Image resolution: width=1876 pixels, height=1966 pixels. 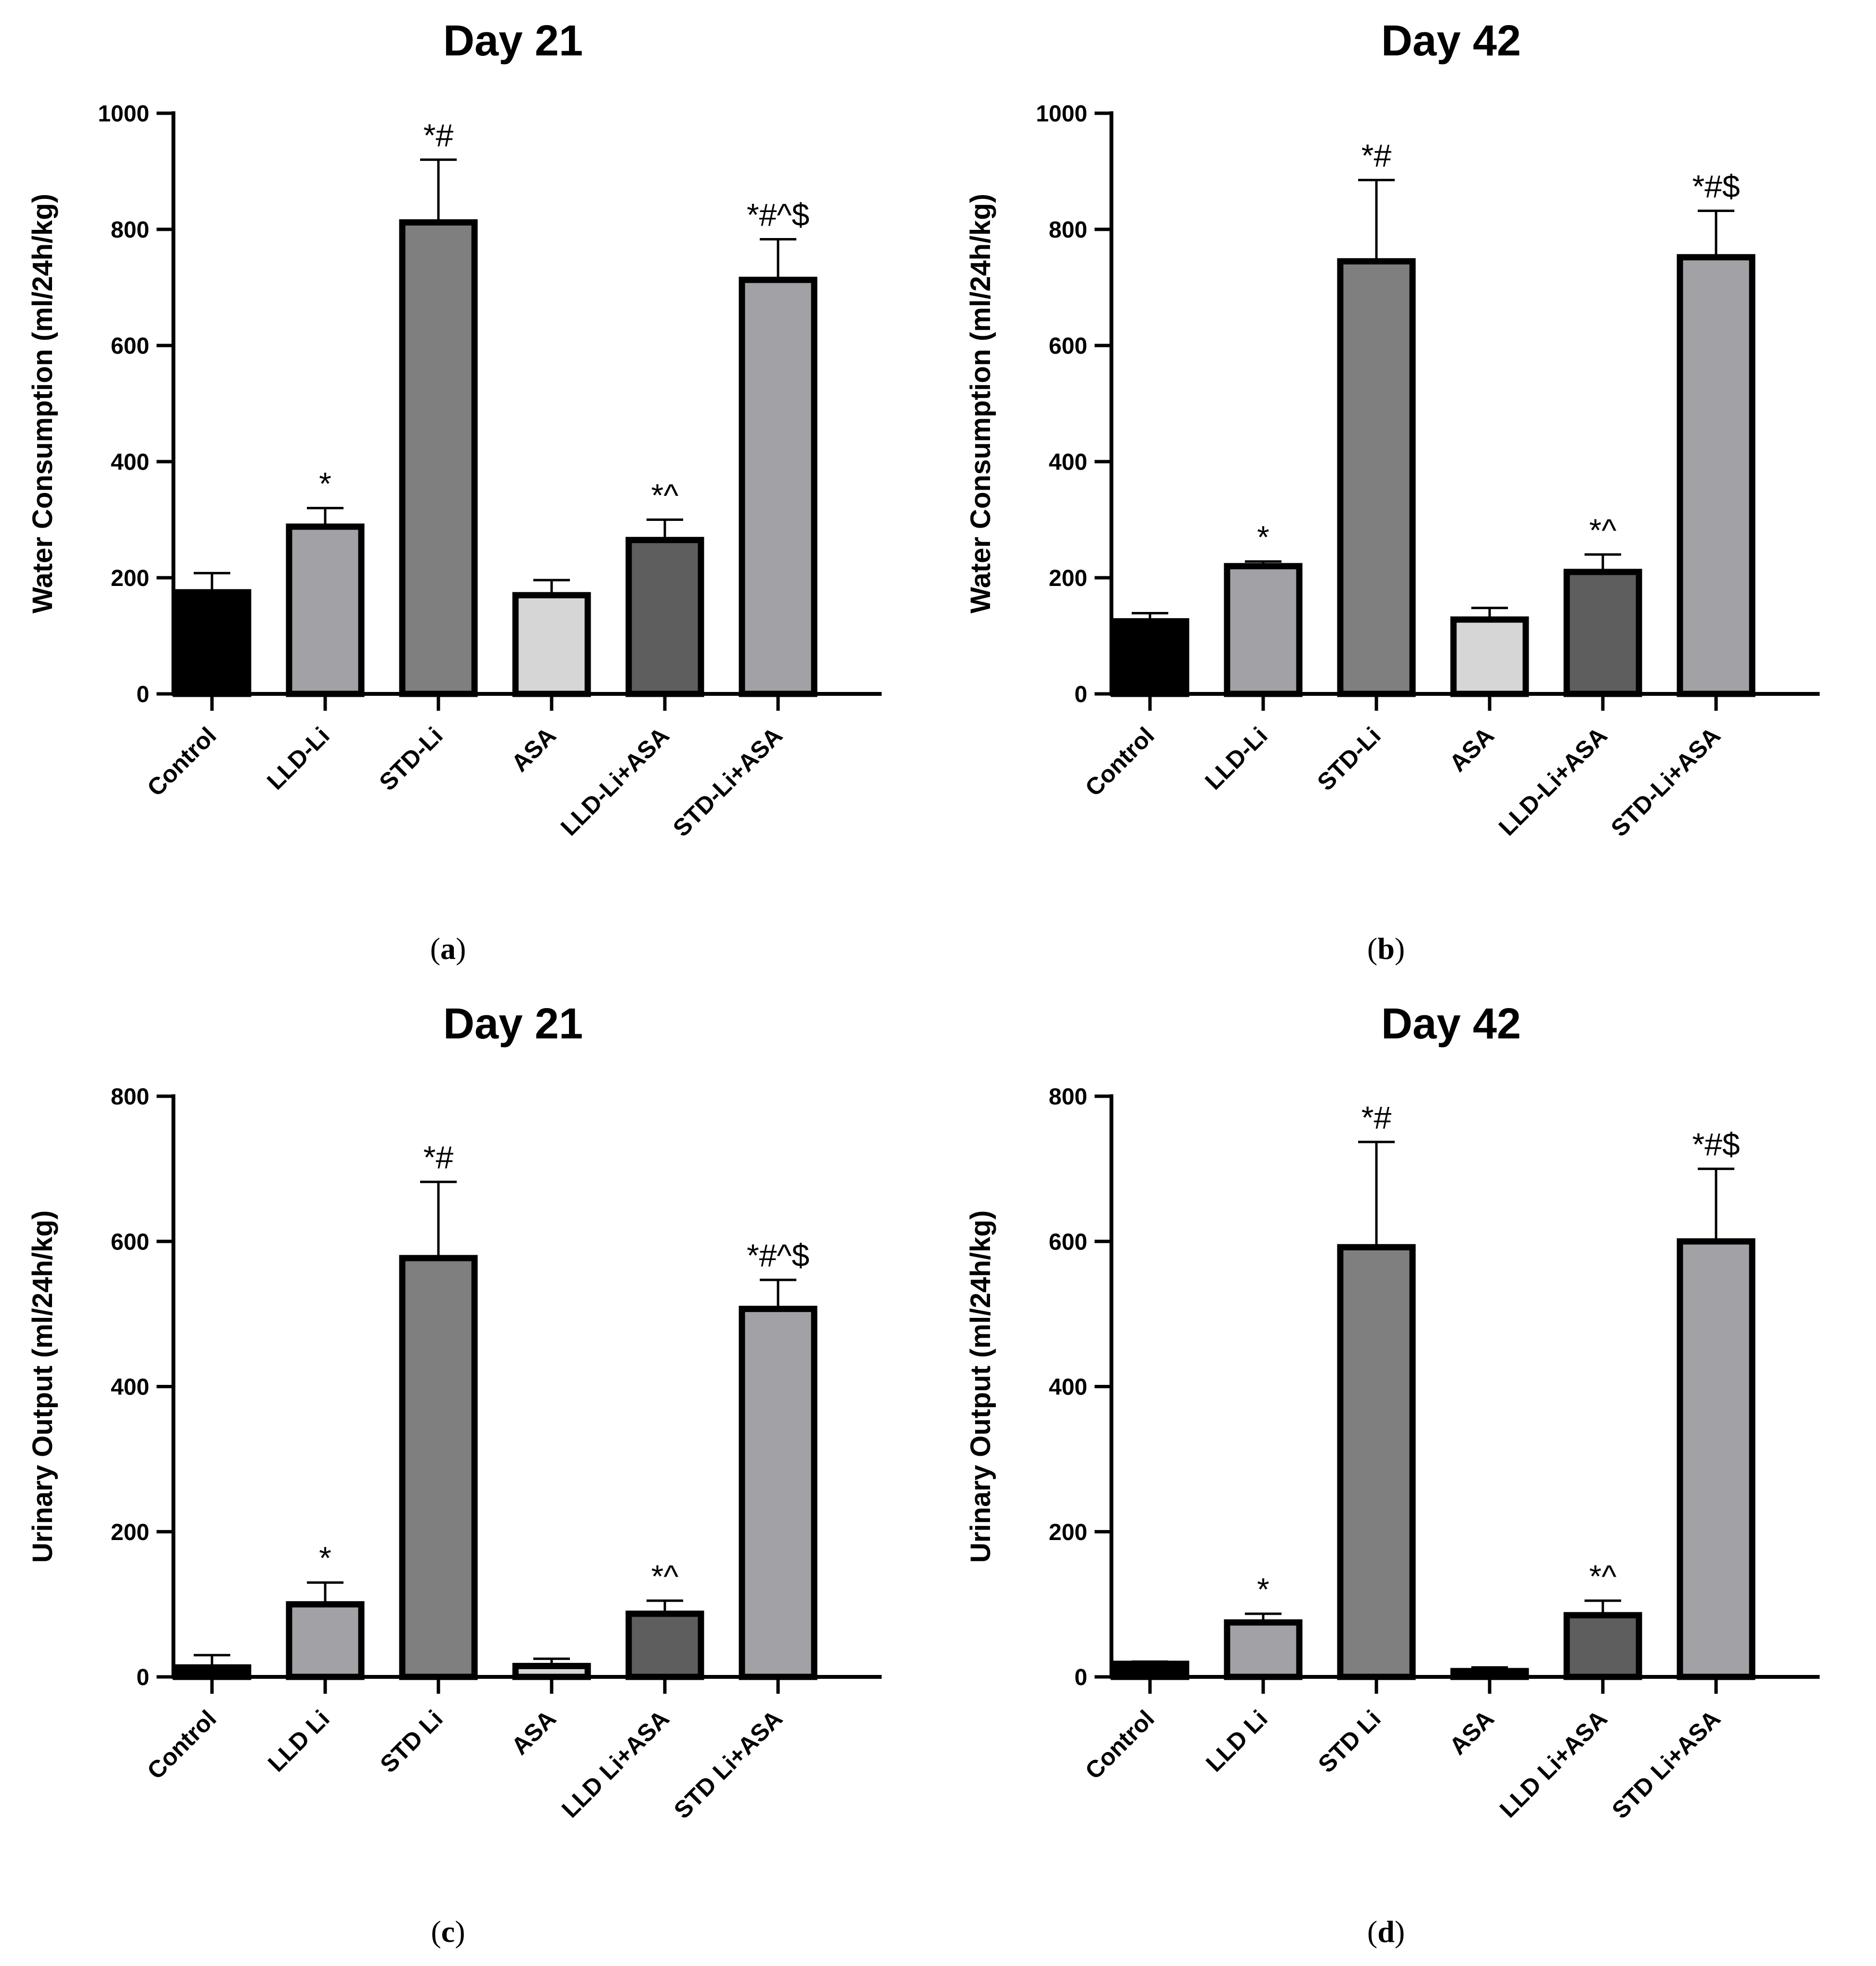 I want to click on panel-label: (a), so click(x=448, y=948).